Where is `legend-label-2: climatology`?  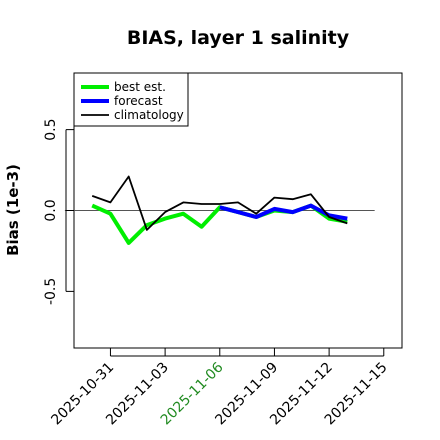
legend-label-2: climatology is located at coordinates (149, 115).